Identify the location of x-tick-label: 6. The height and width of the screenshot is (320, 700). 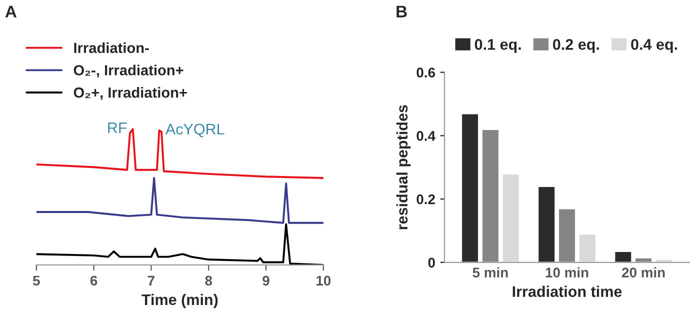
(94, 281).